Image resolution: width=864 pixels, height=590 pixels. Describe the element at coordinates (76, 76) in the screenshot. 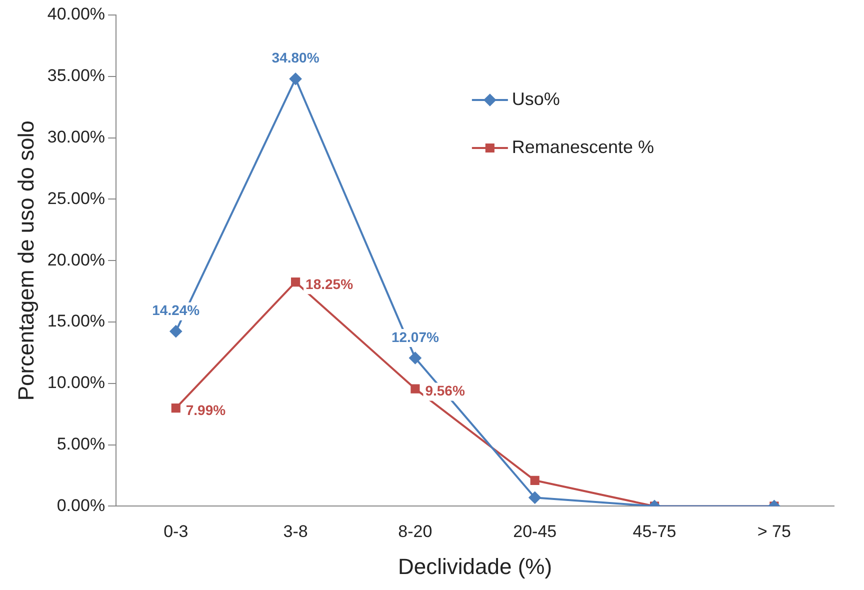

I see `y-tick-label: 35.00%` at that location.